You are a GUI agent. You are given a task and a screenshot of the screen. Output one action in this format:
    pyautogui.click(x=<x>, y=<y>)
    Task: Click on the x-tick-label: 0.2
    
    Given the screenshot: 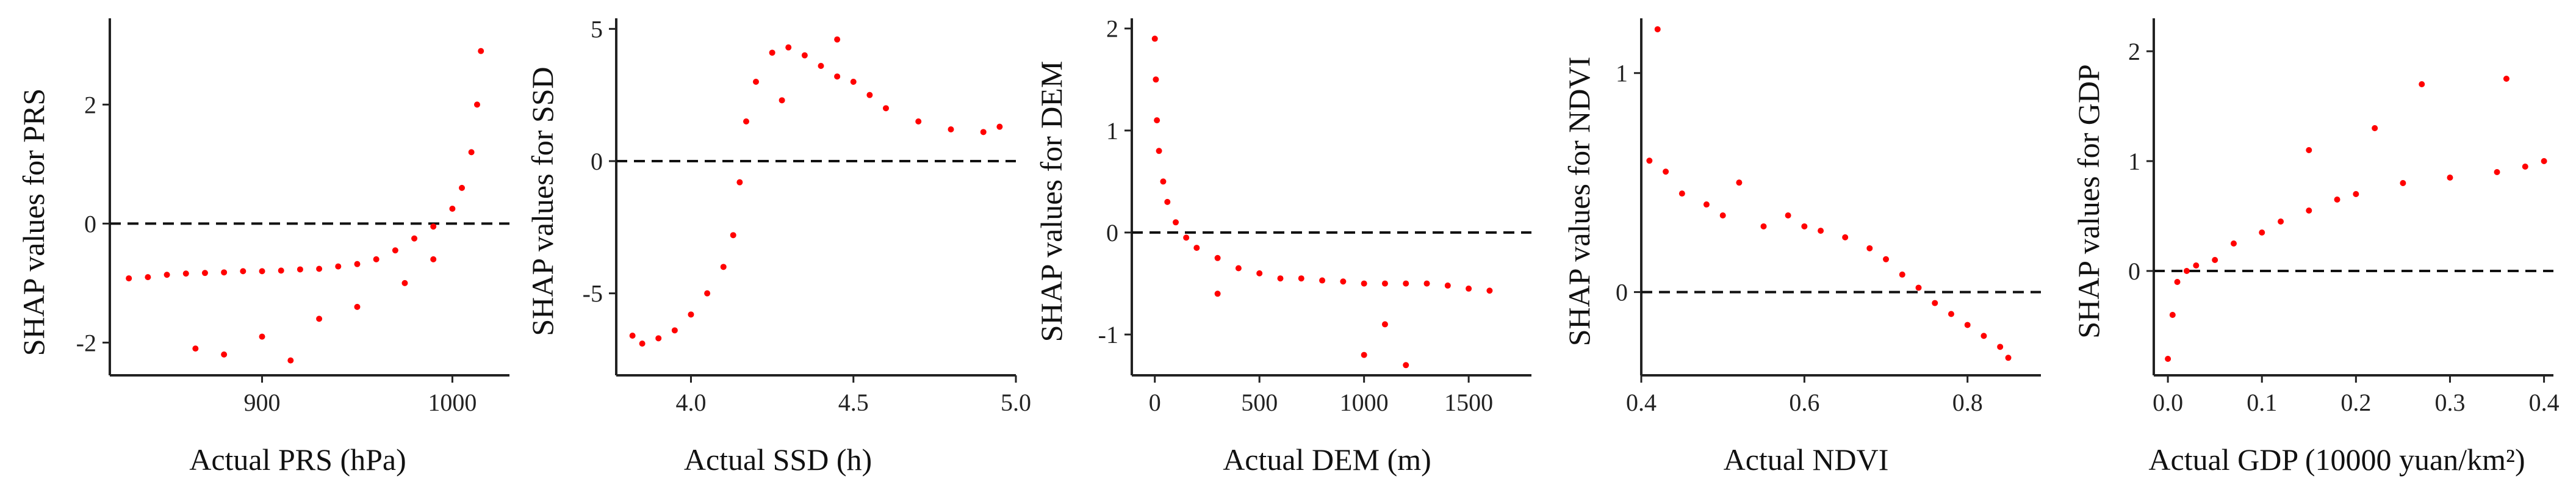 What is the action you would take?
    pyautogui.click(x=2355, y=402)
    